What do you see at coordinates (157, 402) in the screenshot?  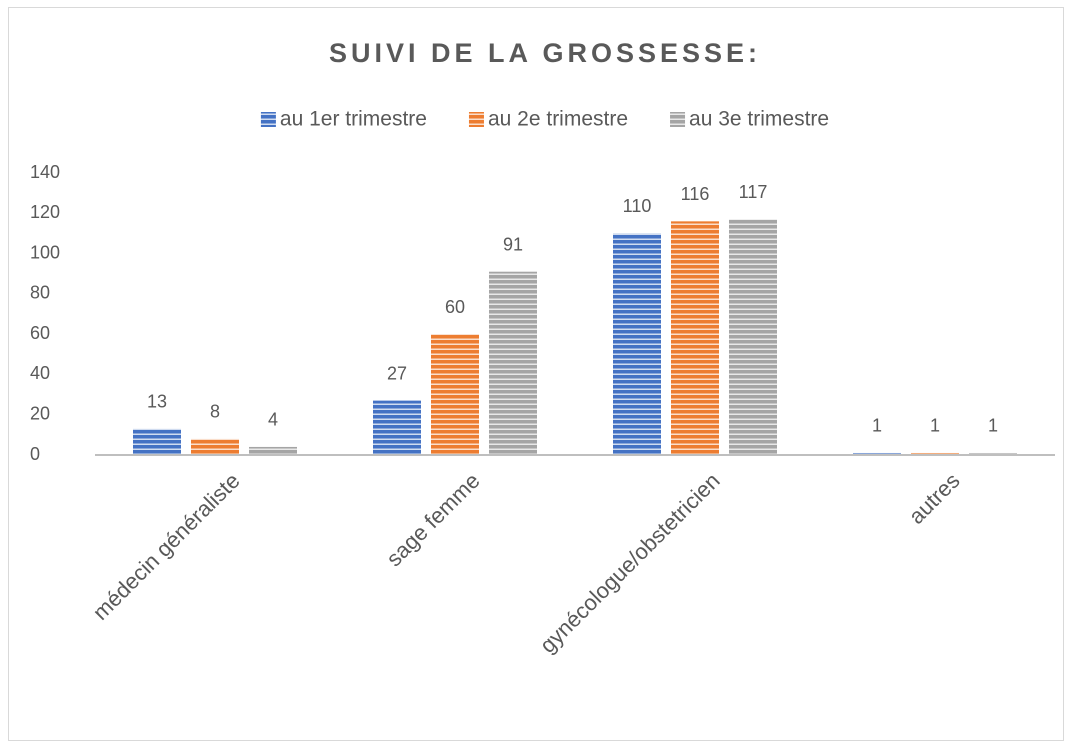 I see `data-label: 13` at bounding box center [157, 402].